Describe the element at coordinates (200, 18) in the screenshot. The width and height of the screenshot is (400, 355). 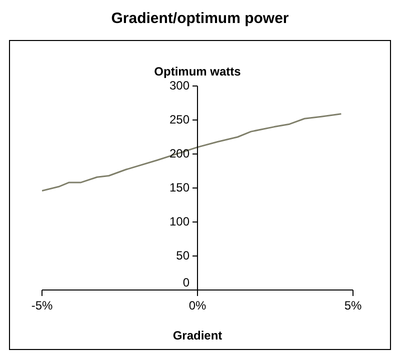
I see `chart-title: Gradient/optimum power` at that location.